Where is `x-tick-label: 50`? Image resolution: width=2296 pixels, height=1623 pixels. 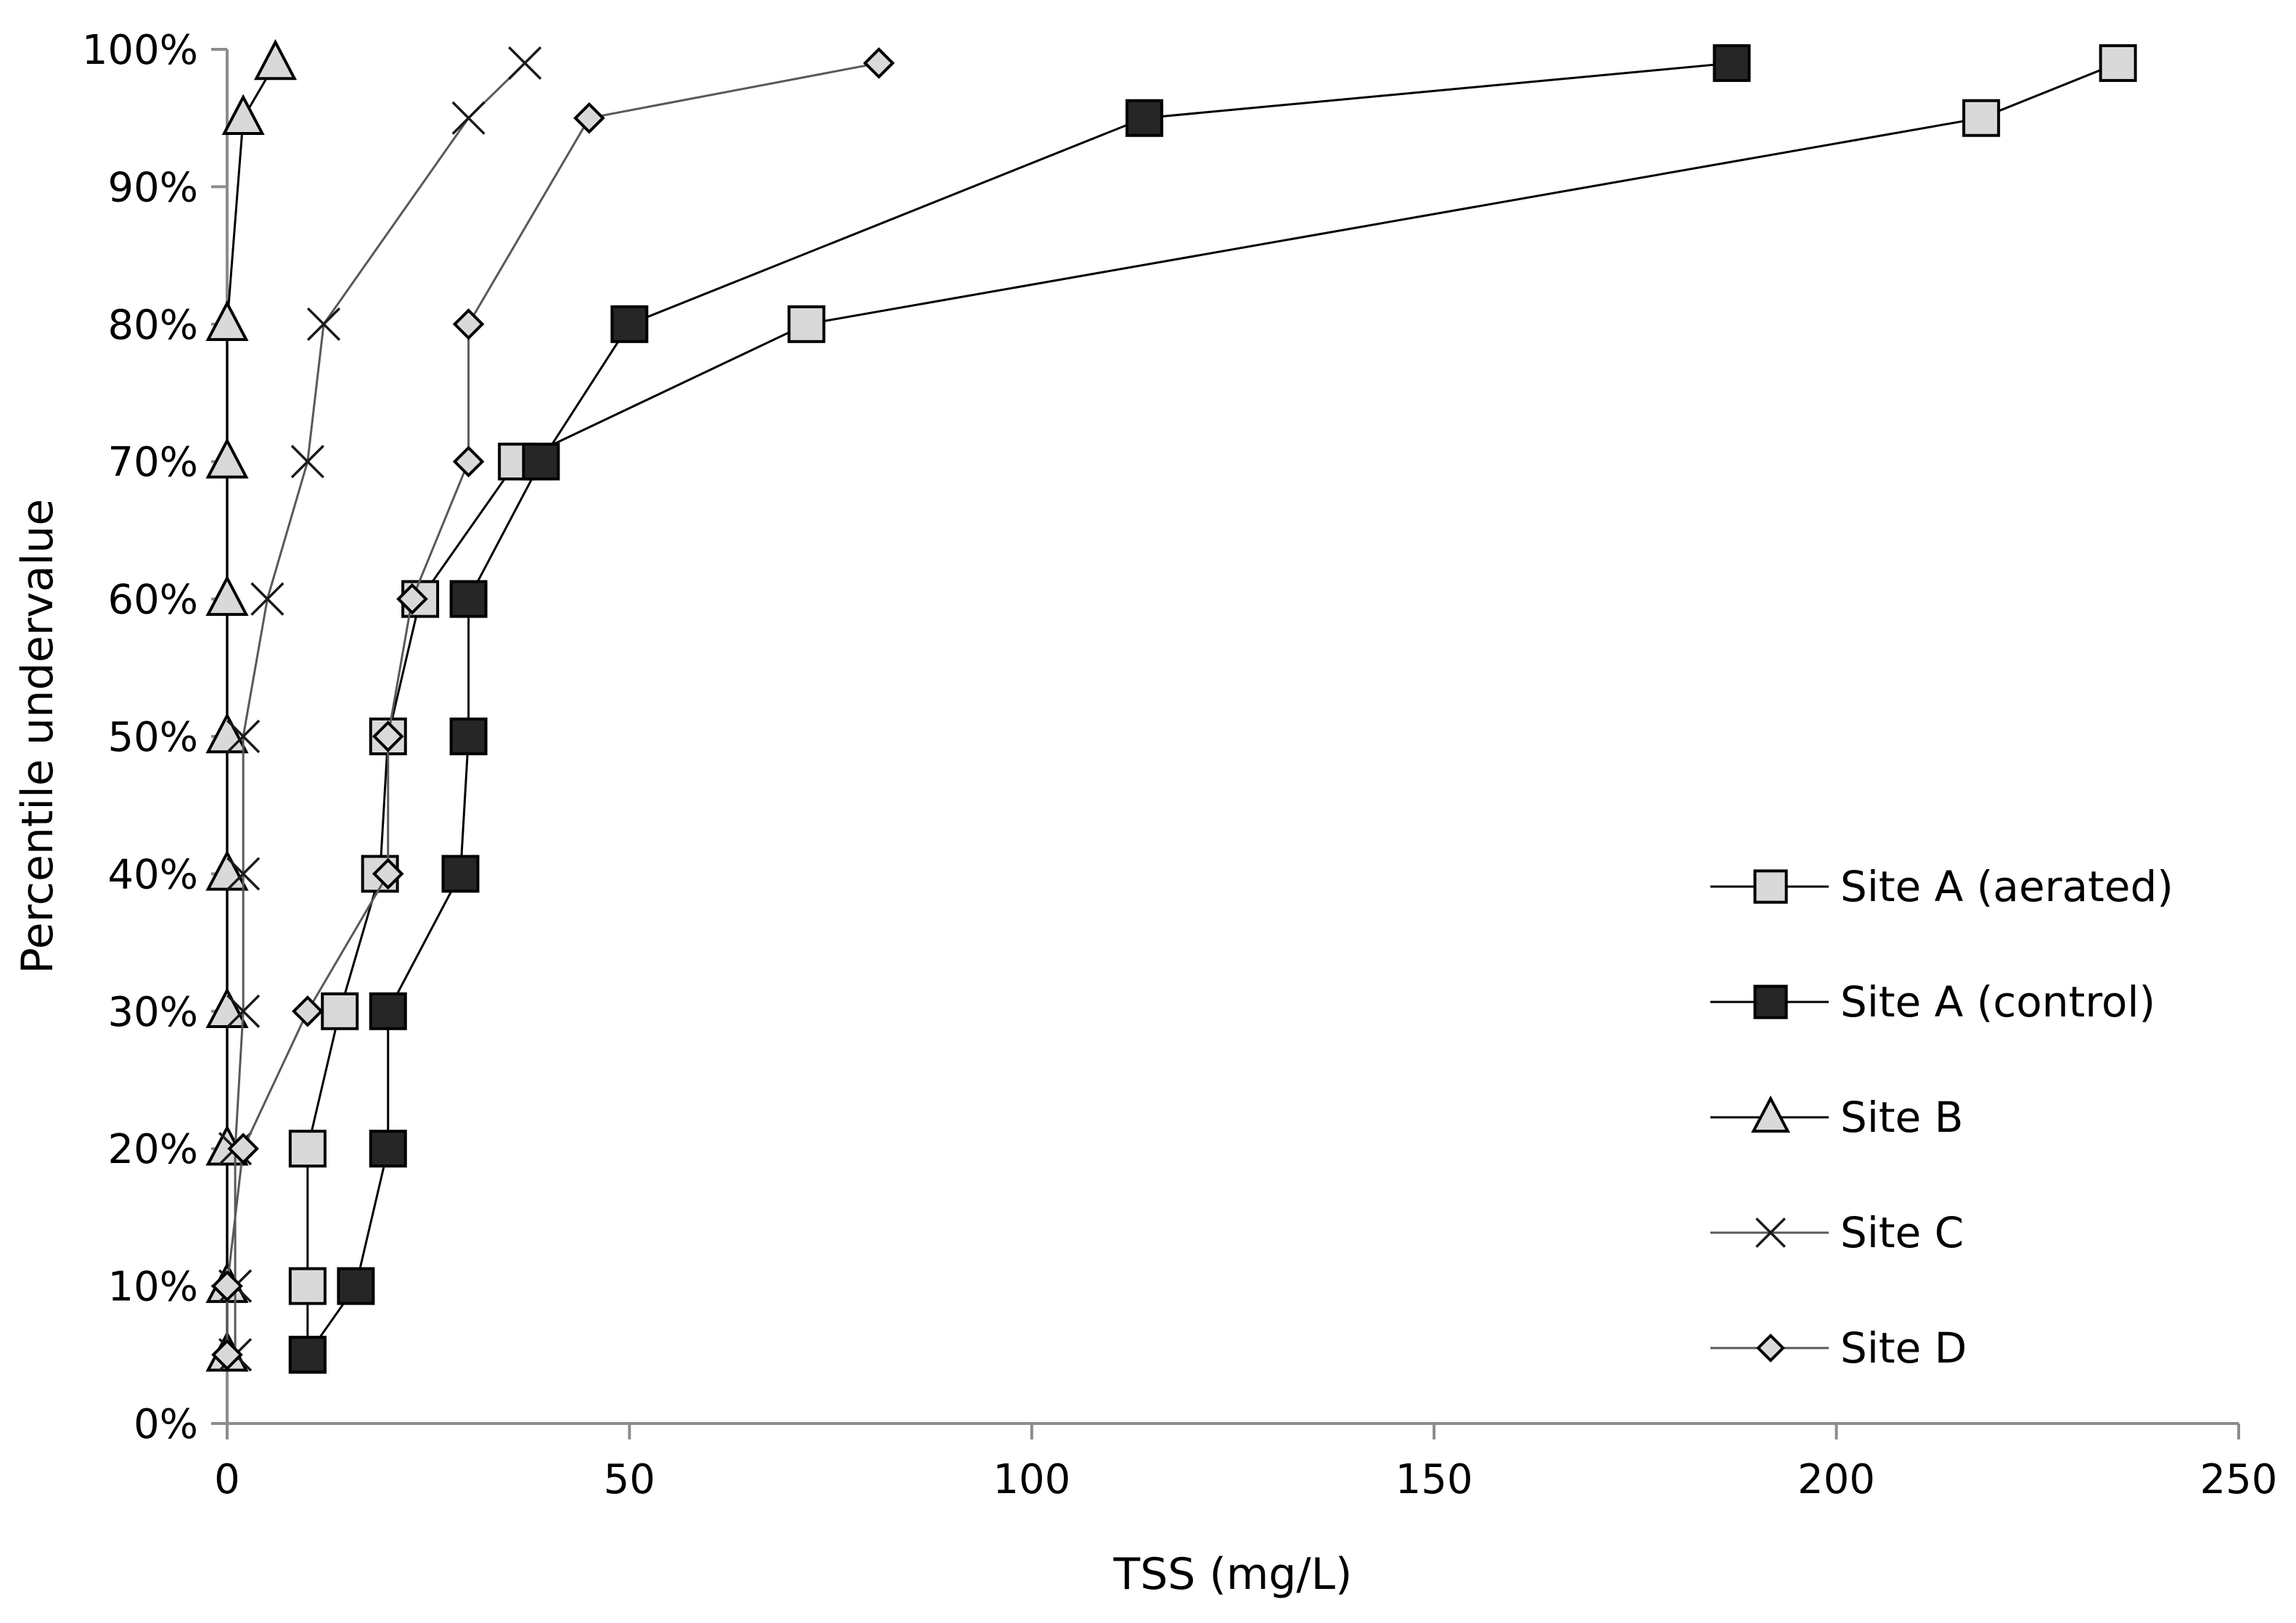
x-tick-label: 50 is located at coordinates (629, 1479).